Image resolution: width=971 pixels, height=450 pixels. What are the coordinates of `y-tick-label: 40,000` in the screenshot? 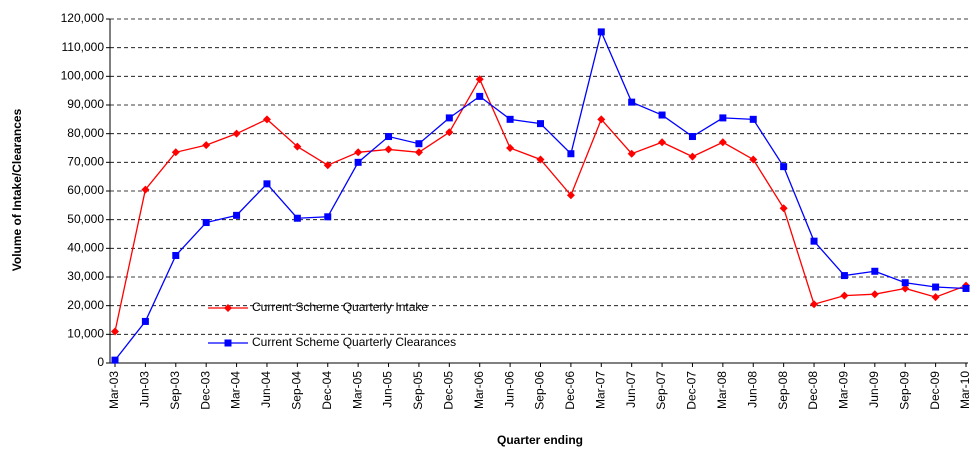 It's located at (85, 248).